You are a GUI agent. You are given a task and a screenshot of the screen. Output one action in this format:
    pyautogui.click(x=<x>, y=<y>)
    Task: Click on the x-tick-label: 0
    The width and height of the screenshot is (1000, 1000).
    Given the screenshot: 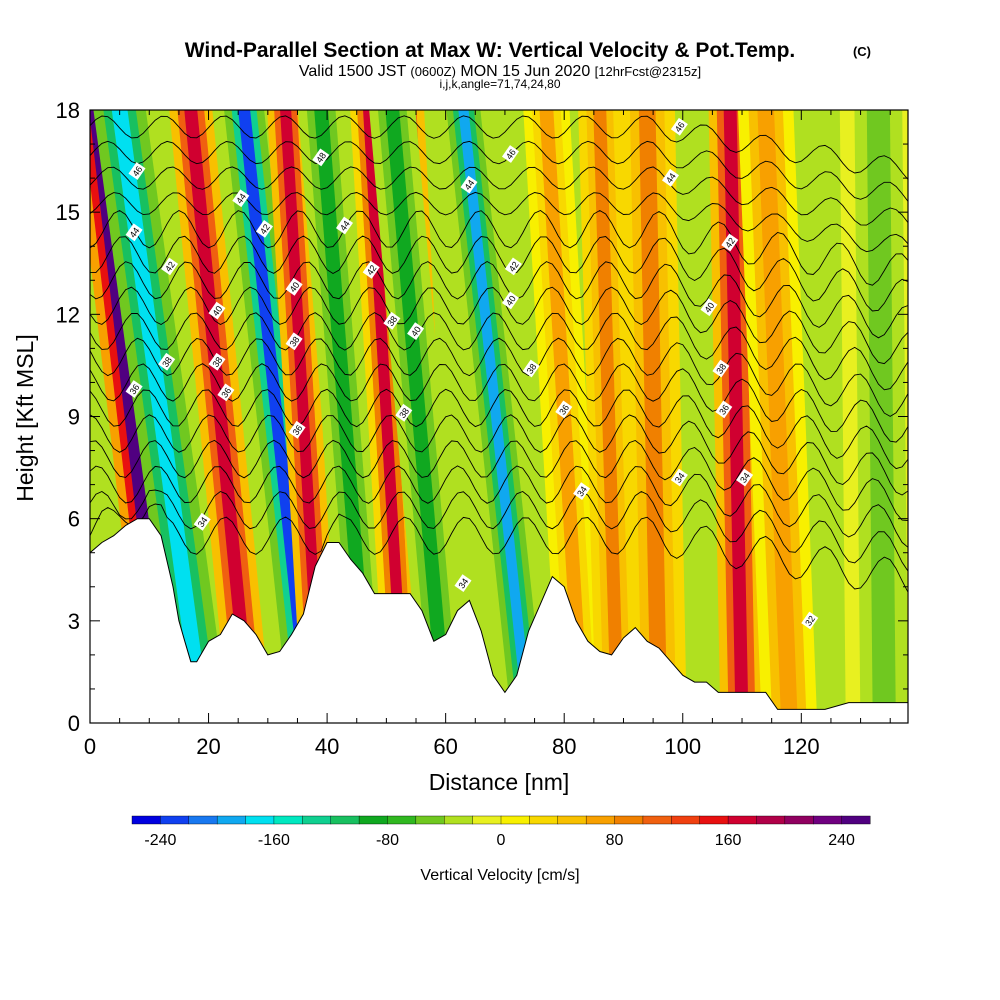 What is the action you would take?
    pyautogui.click(x=90, y=746)
    